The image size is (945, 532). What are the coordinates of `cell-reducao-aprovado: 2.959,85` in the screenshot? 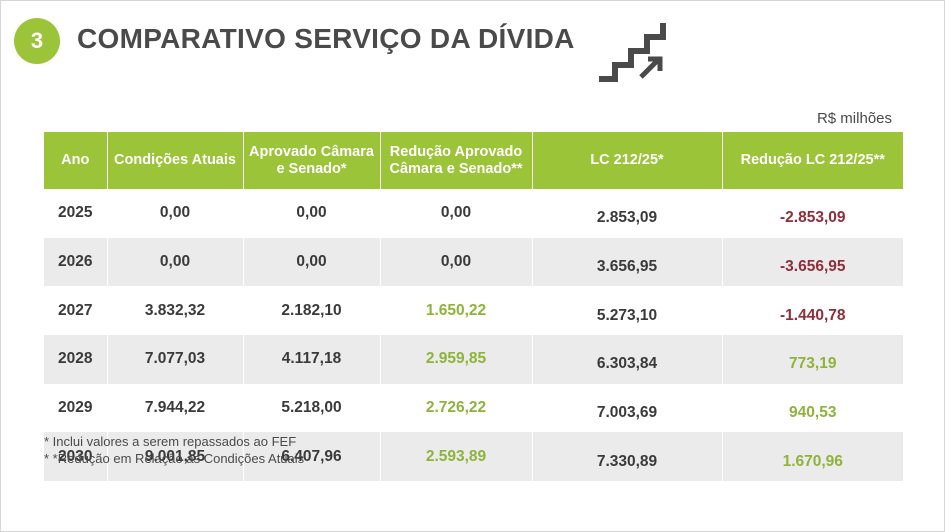 It's located at (456, 359).